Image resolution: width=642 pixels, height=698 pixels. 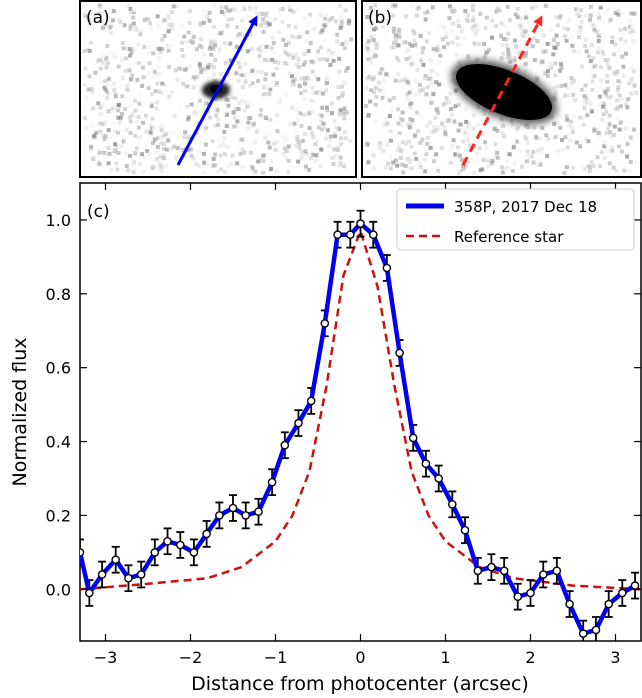 I want to click on y-tick-label: 0.6, so click(x=58, y=368).